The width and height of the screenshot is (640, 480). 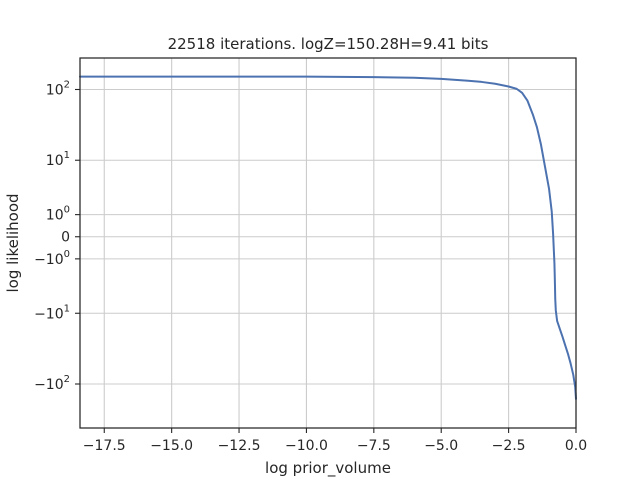 What do you see at coordinates (328, 468) in the screenshot?
I see `x-axis-label: log prior_volume` at bounding box center [328, 468].